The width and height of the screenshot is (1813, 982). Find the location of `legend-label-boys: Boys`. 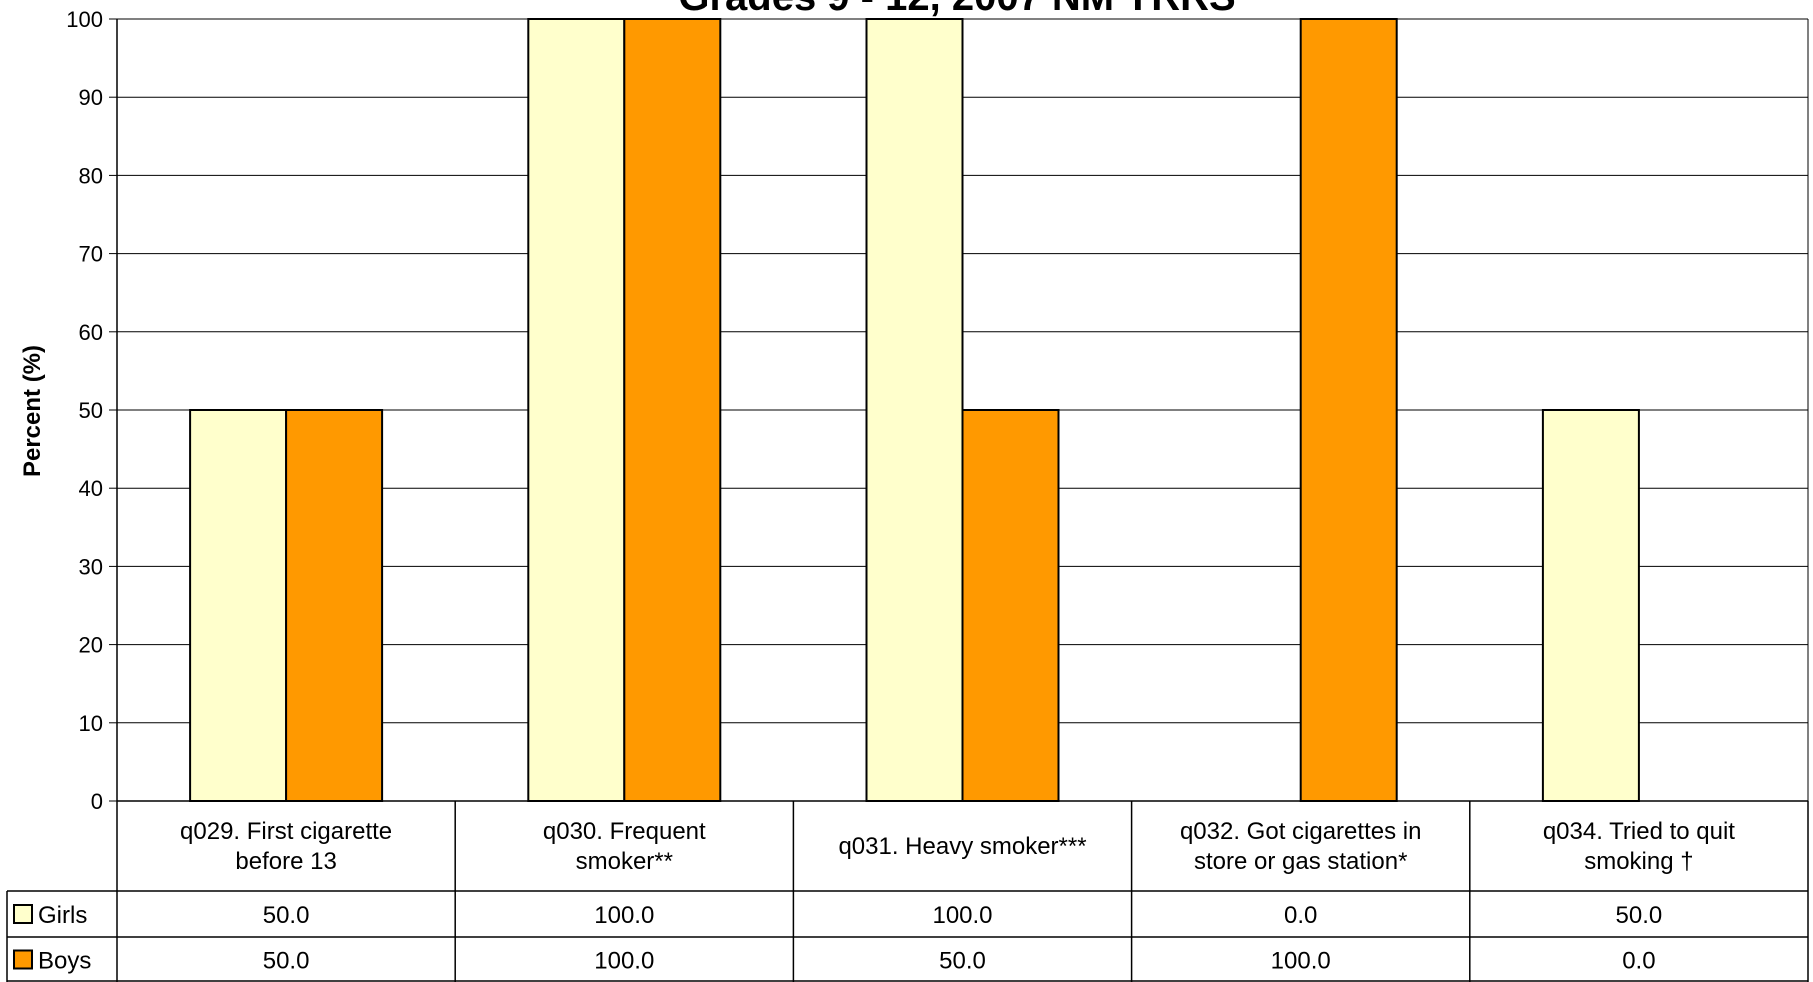

legend-label-boys: Boys is located at coordinates (64, 961).